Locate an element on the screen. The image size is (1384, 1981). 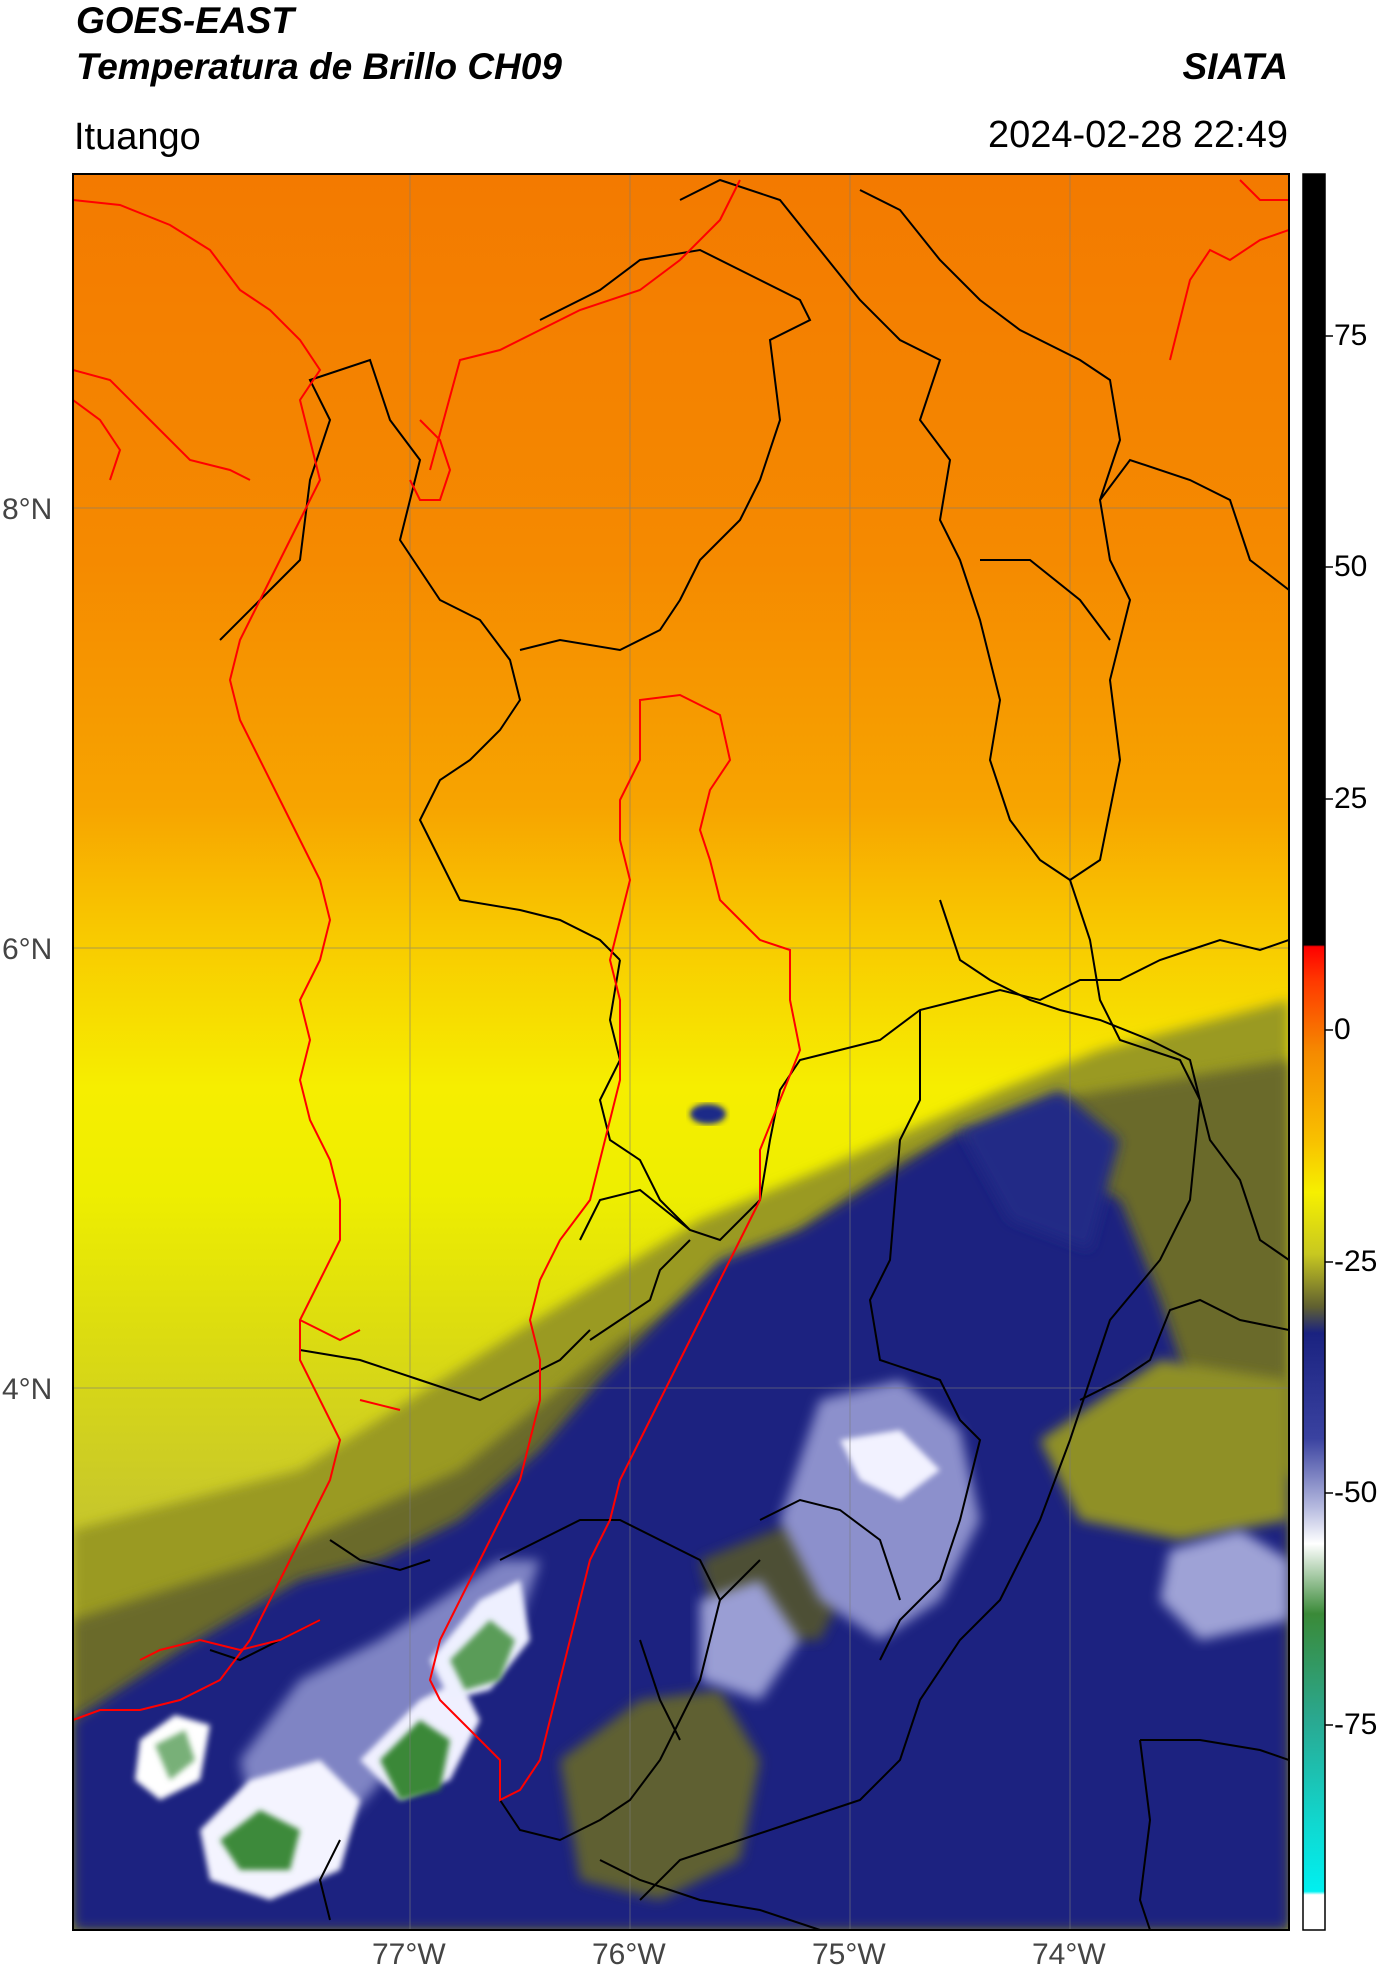
colorbar-tick-75: 75 is located at coordinates (1351, 335).